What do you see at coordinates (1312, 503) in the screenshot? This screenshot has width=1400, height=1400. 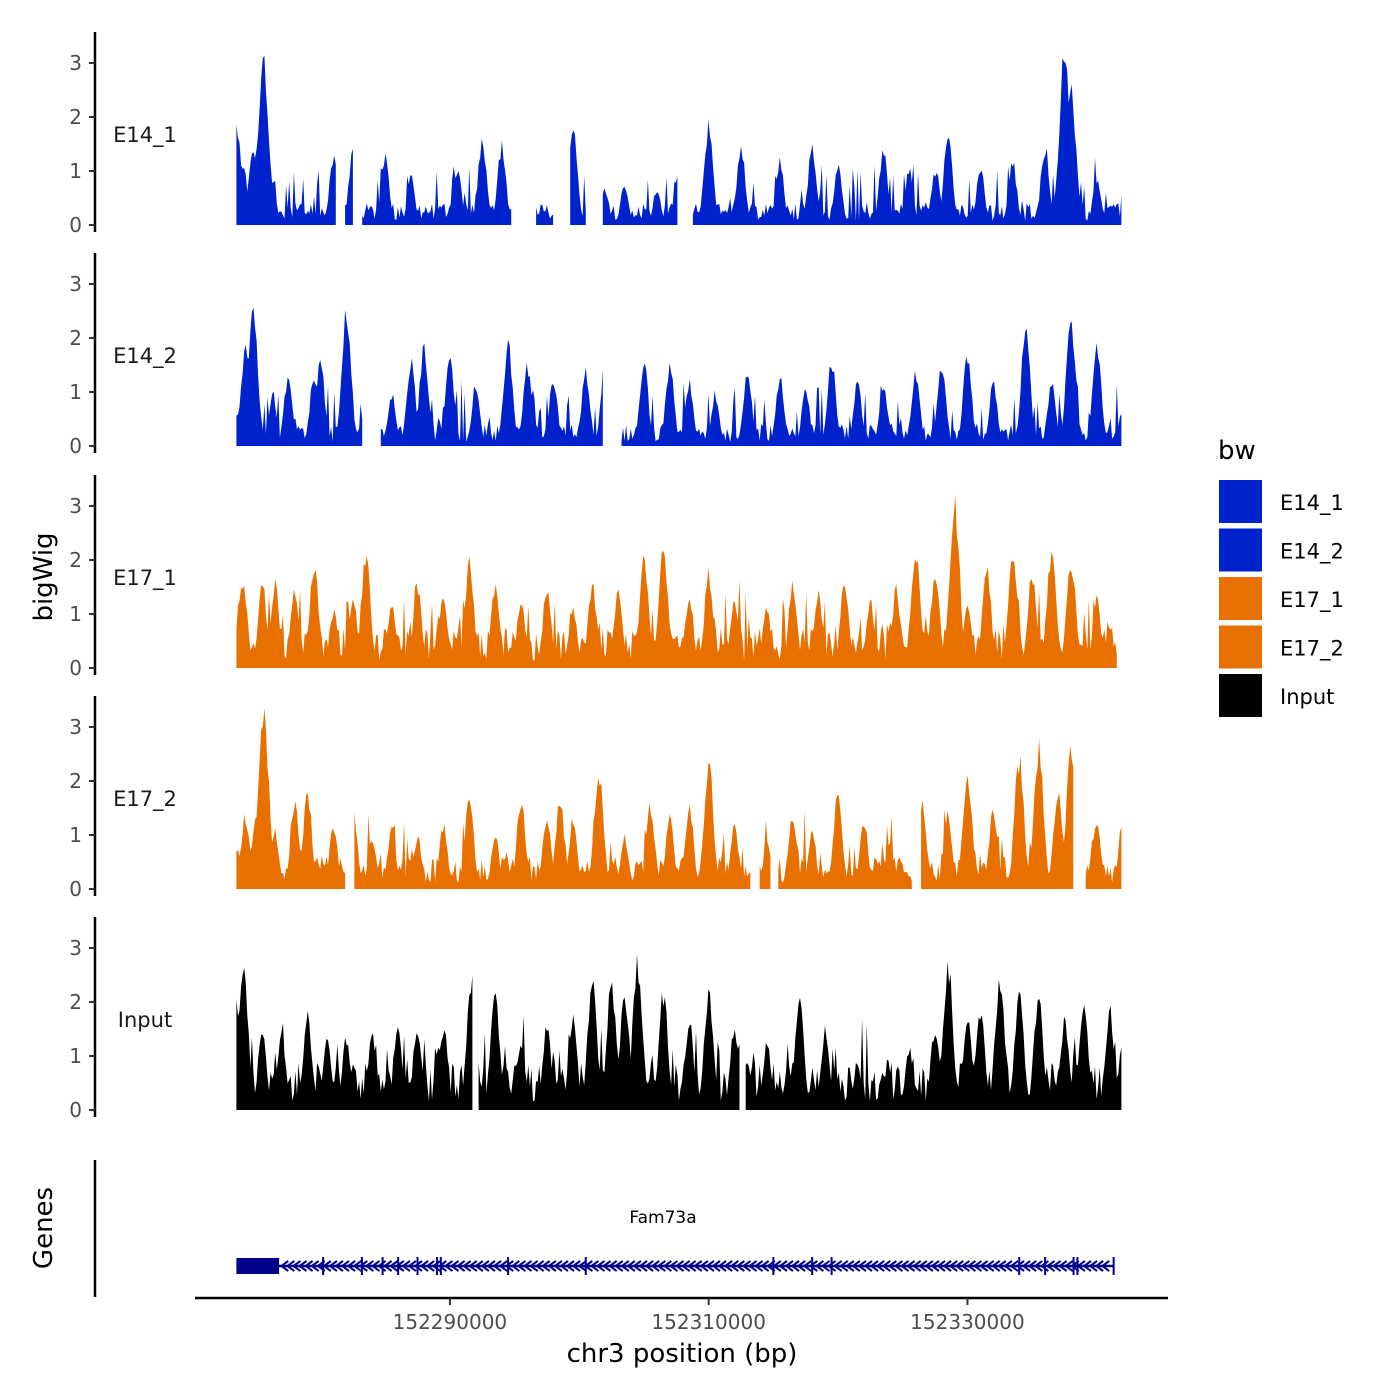 I see `legend-label: E14_1` at bounding box center [1312, 503].